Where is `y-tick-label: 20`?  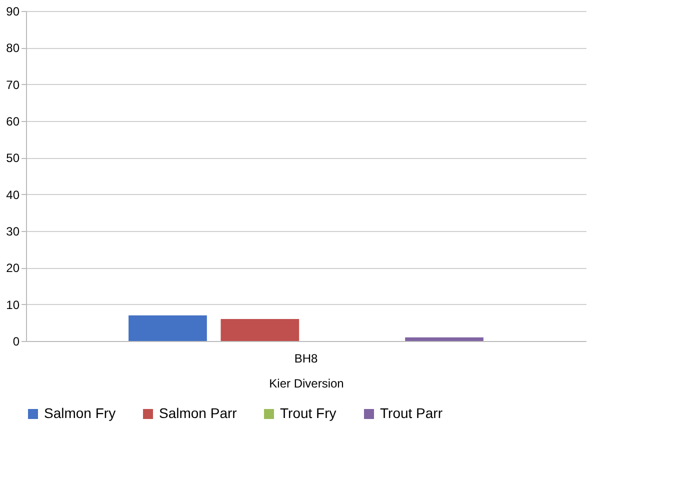 y-tick-label: 20 is located at coordinates (13, 268).